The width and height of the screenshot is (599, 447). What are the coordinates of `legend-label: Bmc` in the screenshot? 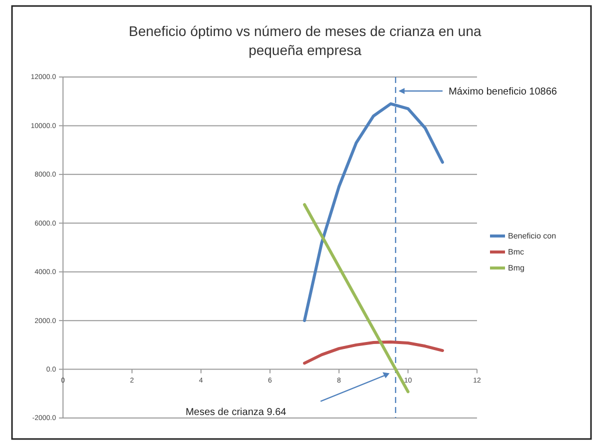 It's located at (516, 252).